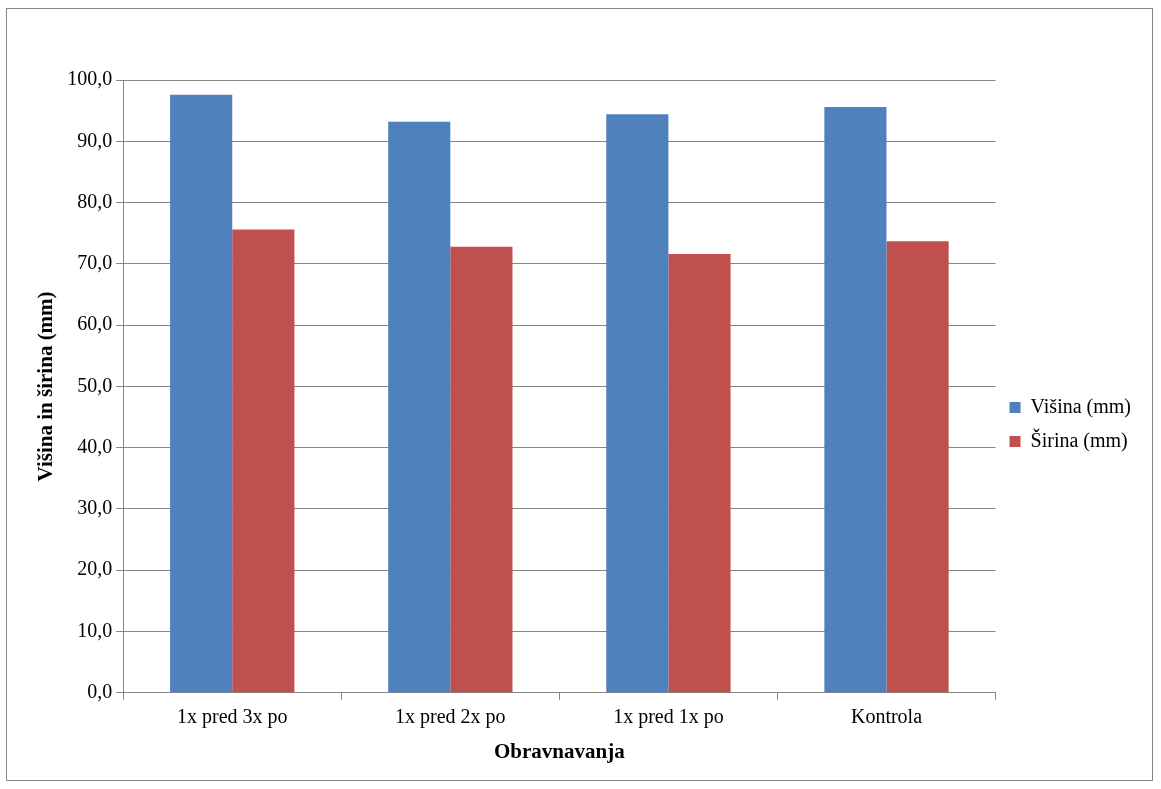  Describe the element at coordinates (95, 323) in the screenshot. I see `y-tick-label: 60,0` at that location.